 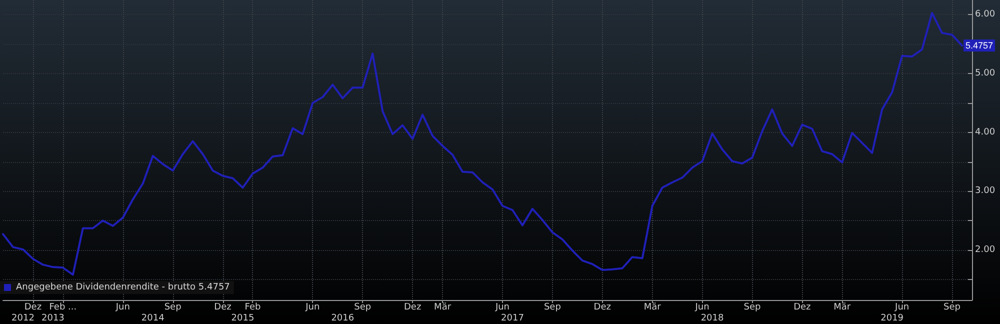 I want to click on y-tick-label: 2.00, so click(x=985, y=250).